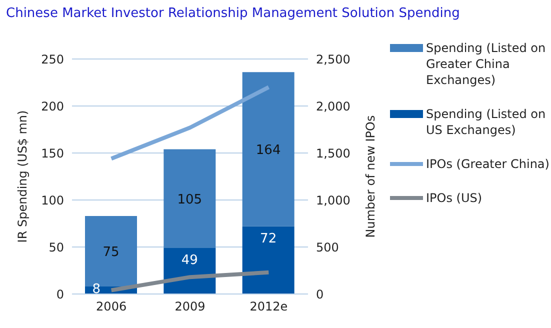 The height and width of the screenshot is (328, 551). I want to click on data-label: 164, so click(268, 150).